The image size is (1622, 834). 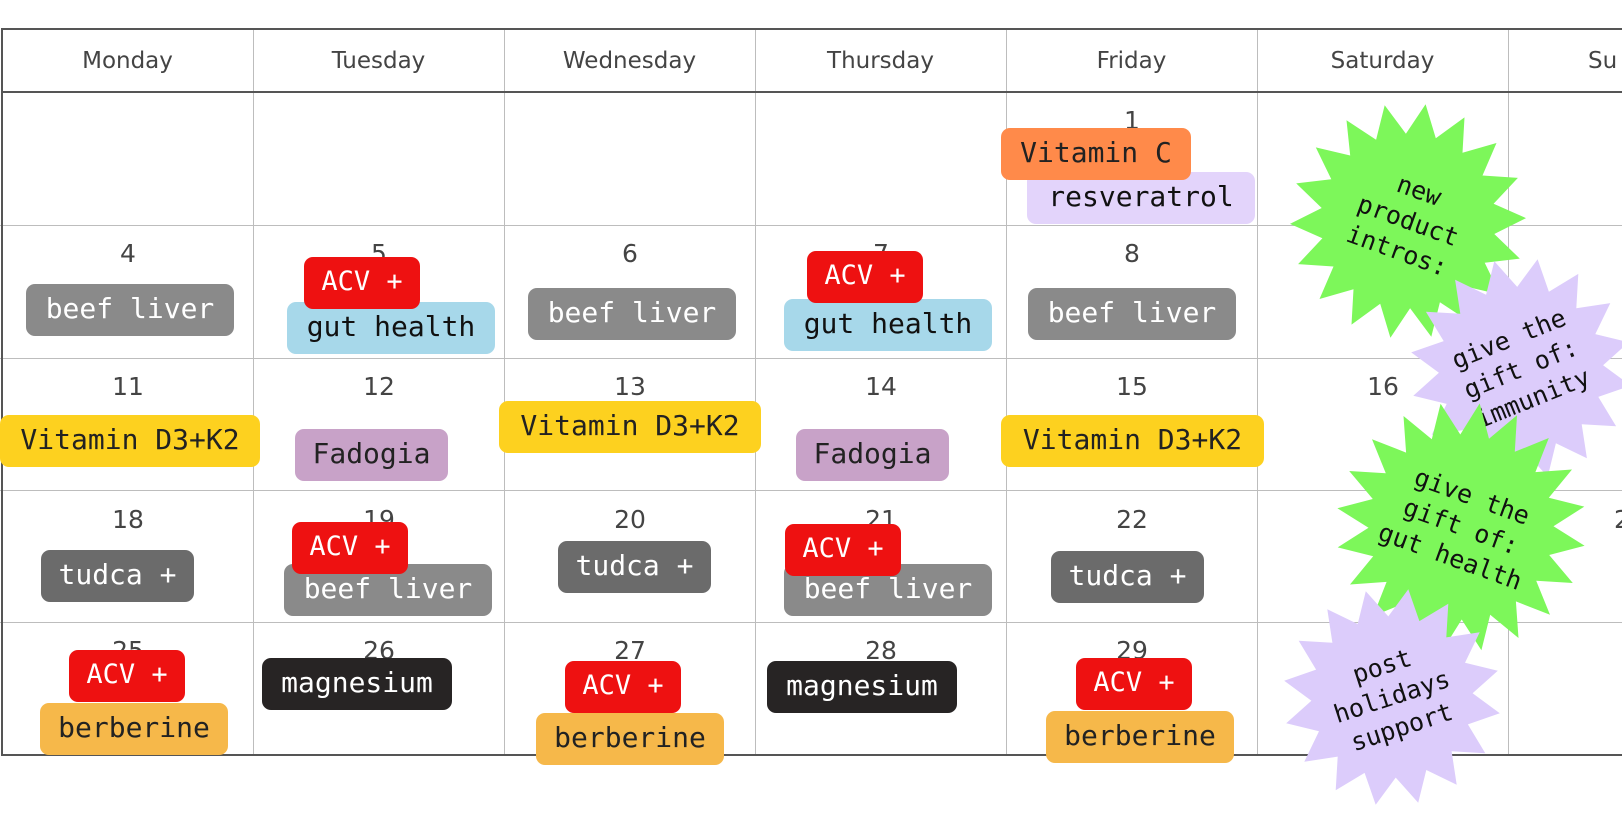 I want to click on sticker-post-holidays-support: post holidays support, so click(x=1392, y=697).